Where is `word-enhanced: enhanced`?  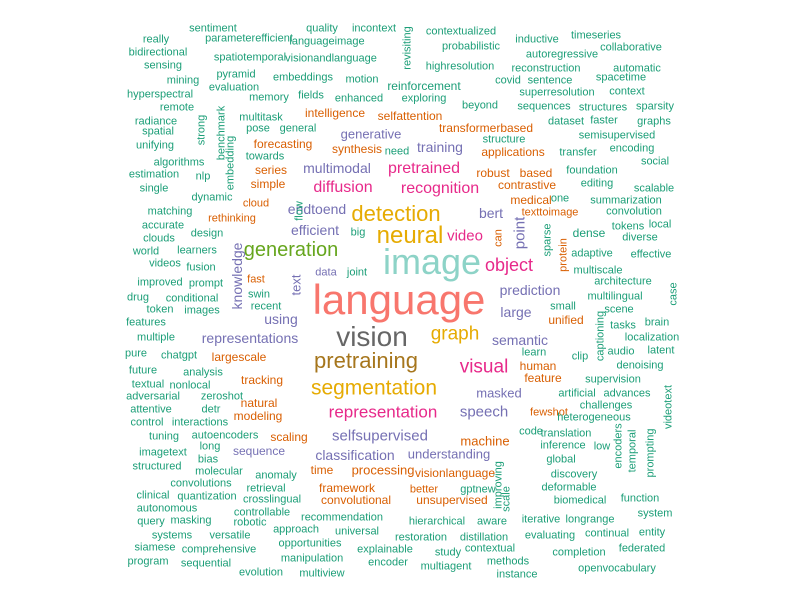 word-enhanced: enhanced is located at coordinates (359, 98).